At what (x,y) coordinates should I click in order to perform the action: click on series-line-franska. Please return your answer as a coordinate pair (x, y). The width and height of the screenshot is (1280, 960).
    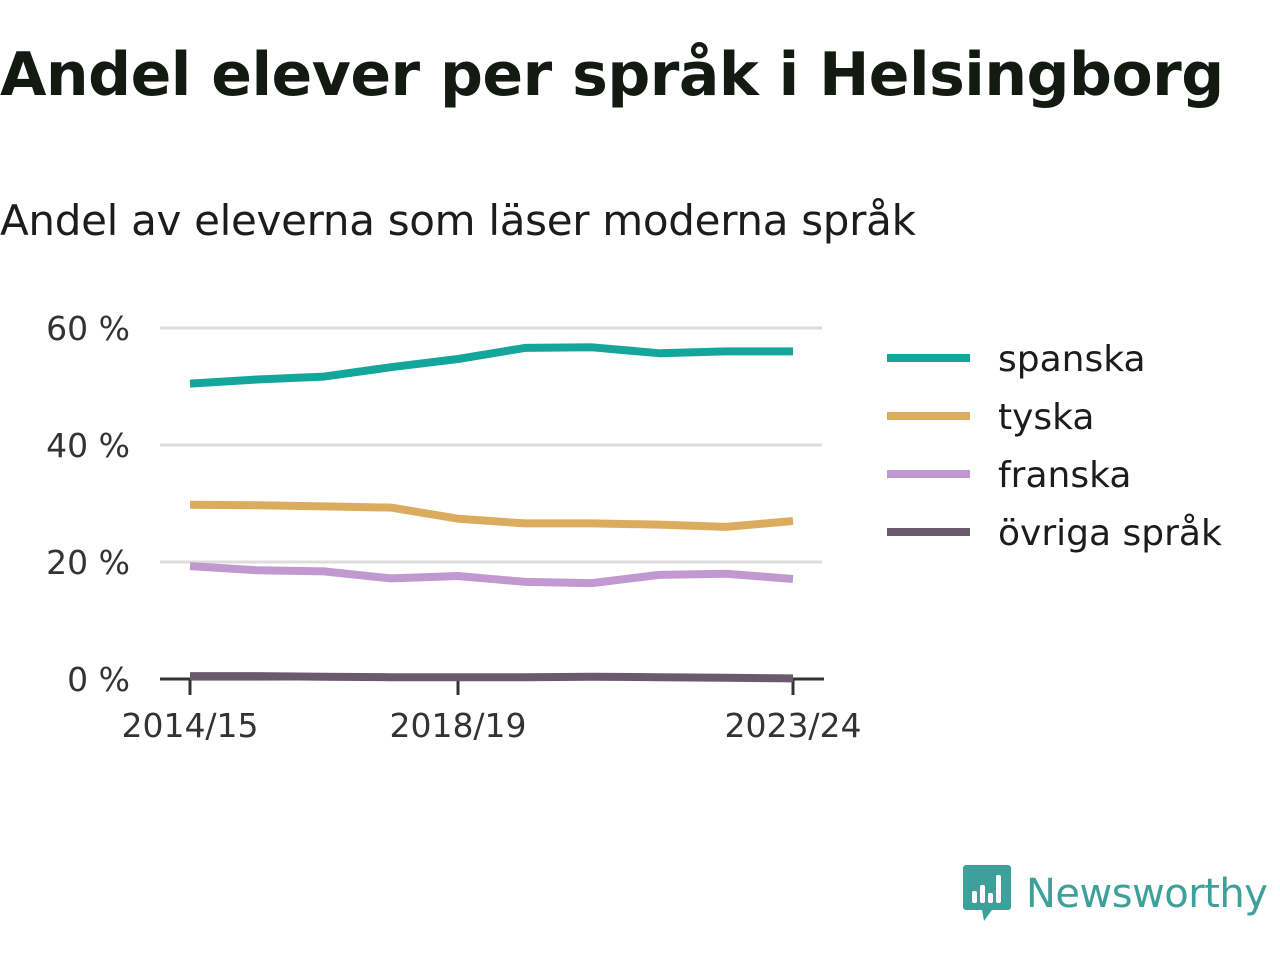
    Looking at the image, I should click on (491, 575).